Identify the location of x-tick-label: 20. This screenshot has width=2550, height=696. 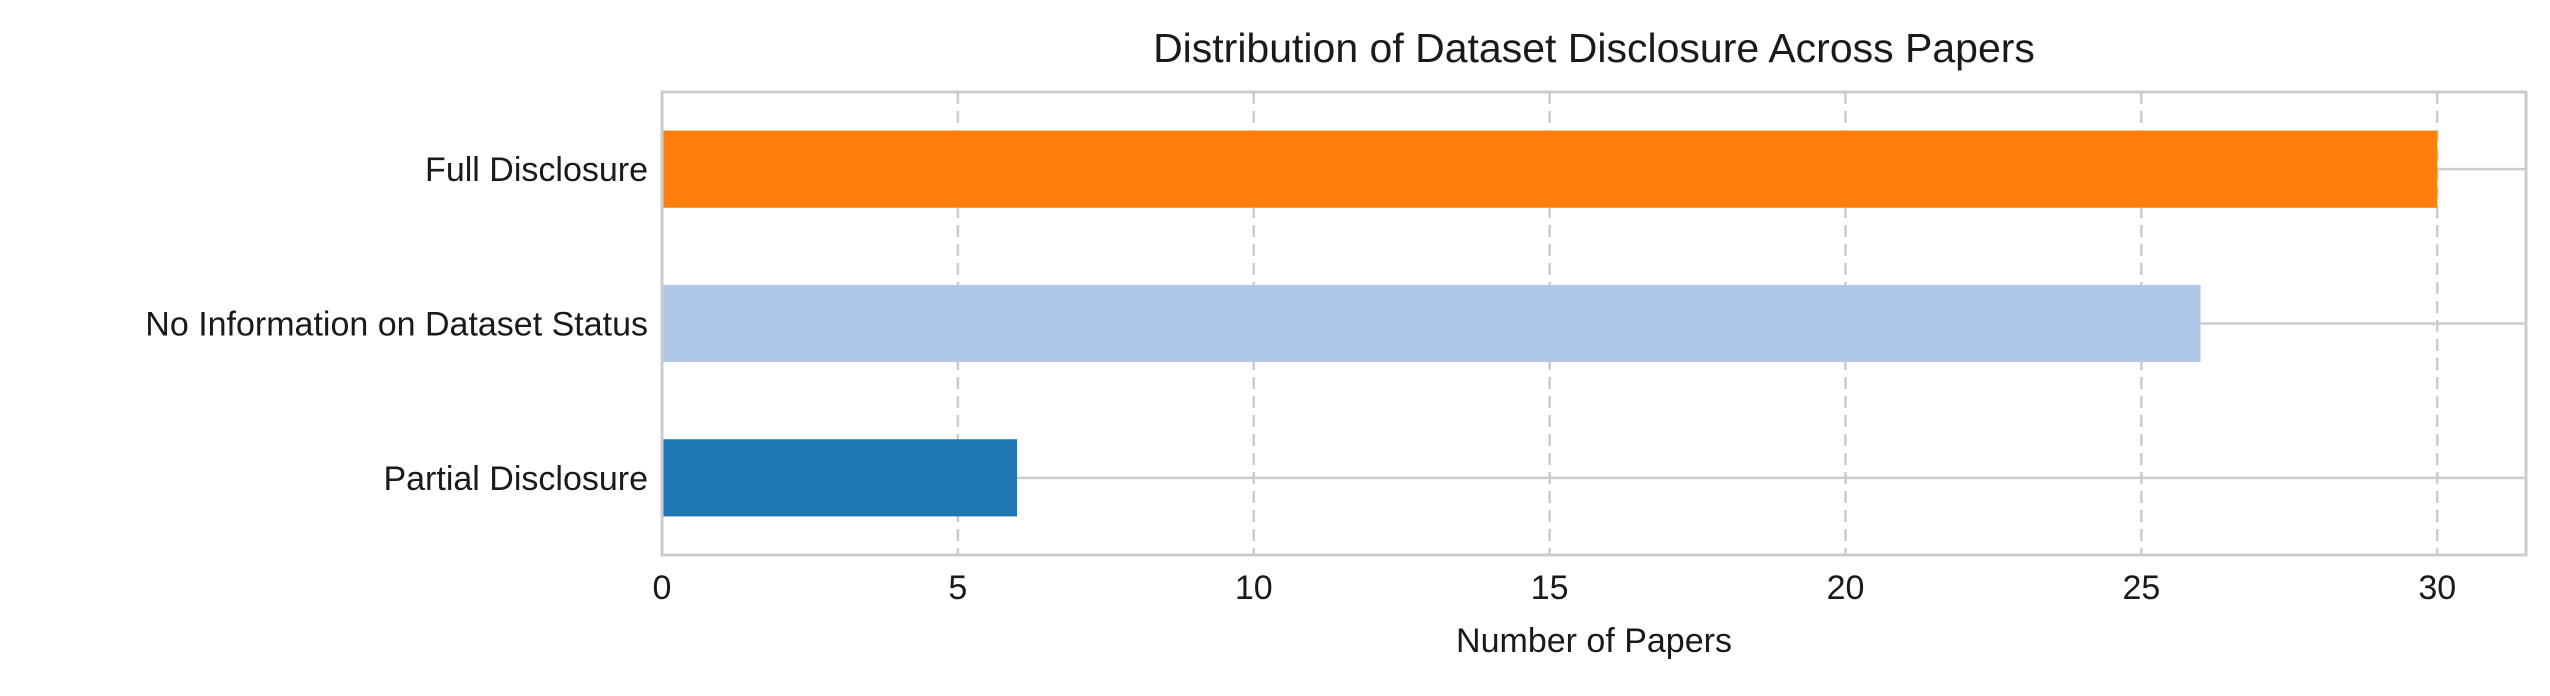
(1846, 588).